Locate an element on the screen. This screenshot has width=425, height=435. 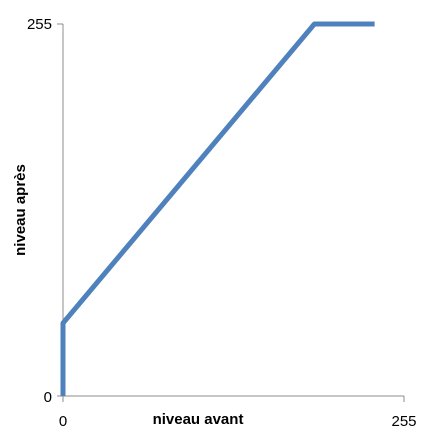
x-tick-label-left: 0 is located at coordinates (63, 421).